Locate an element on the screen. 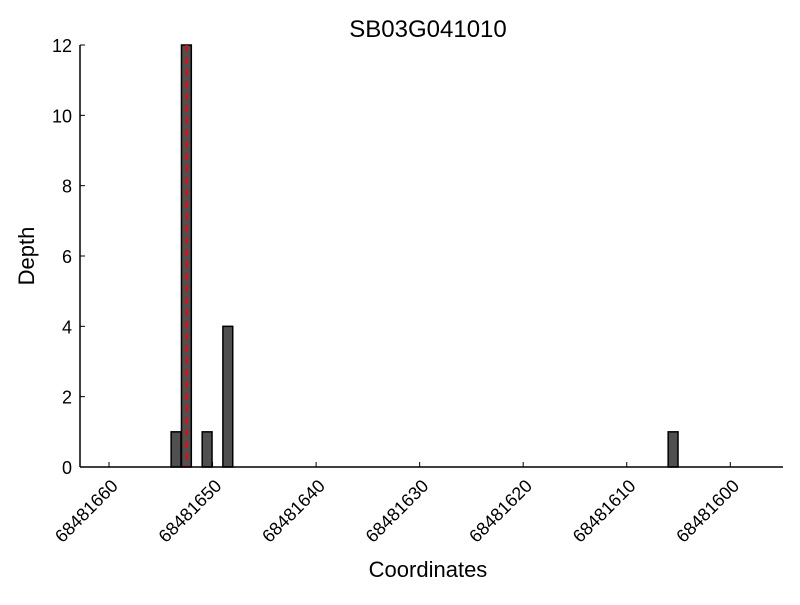 Image resolution: width=800 pixels, height=605 pixels. y-axis-label: Depth is located at coordinates (26, 256).